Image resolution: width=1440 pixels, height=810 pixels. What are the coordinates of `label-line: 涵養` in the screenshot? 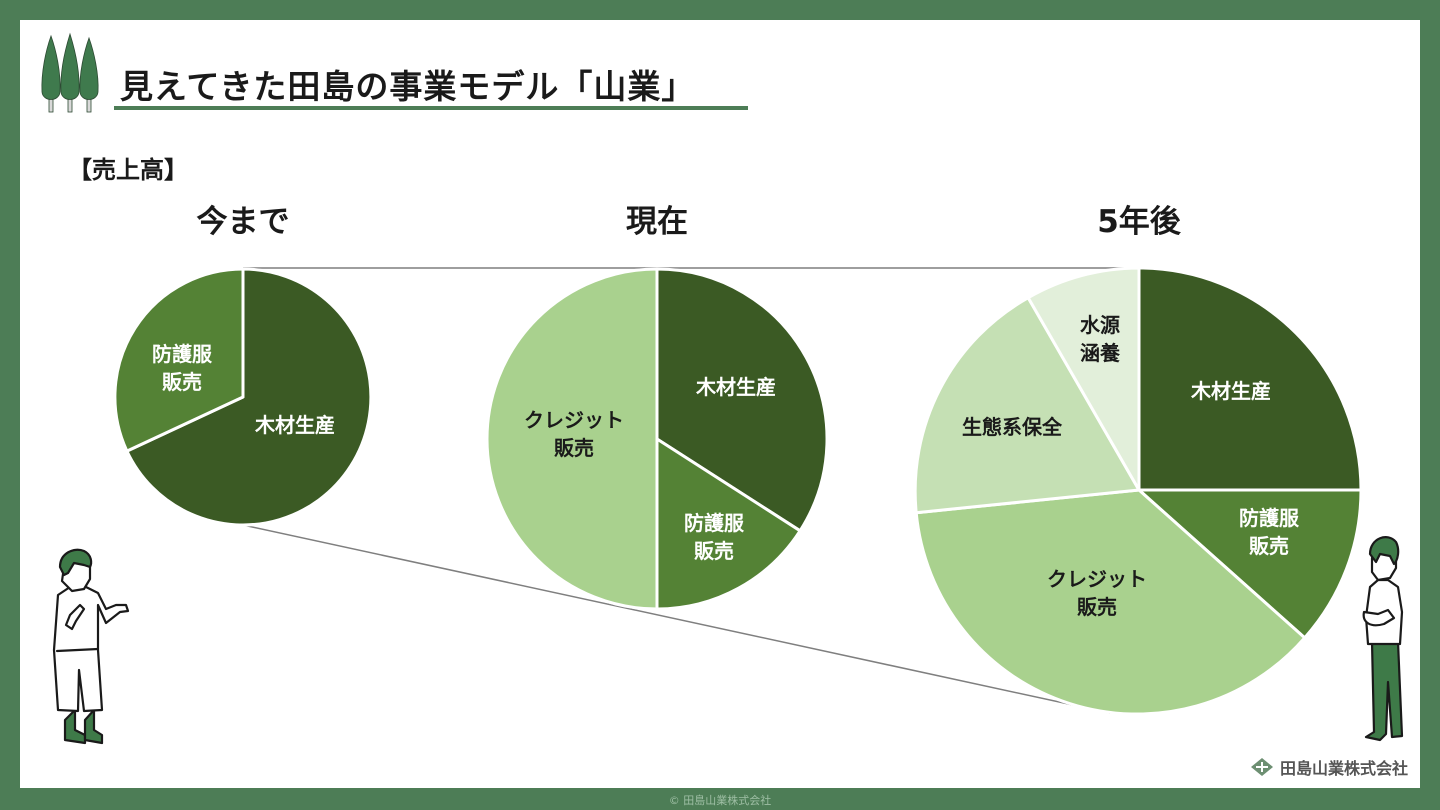 It's located at (1100, 353).